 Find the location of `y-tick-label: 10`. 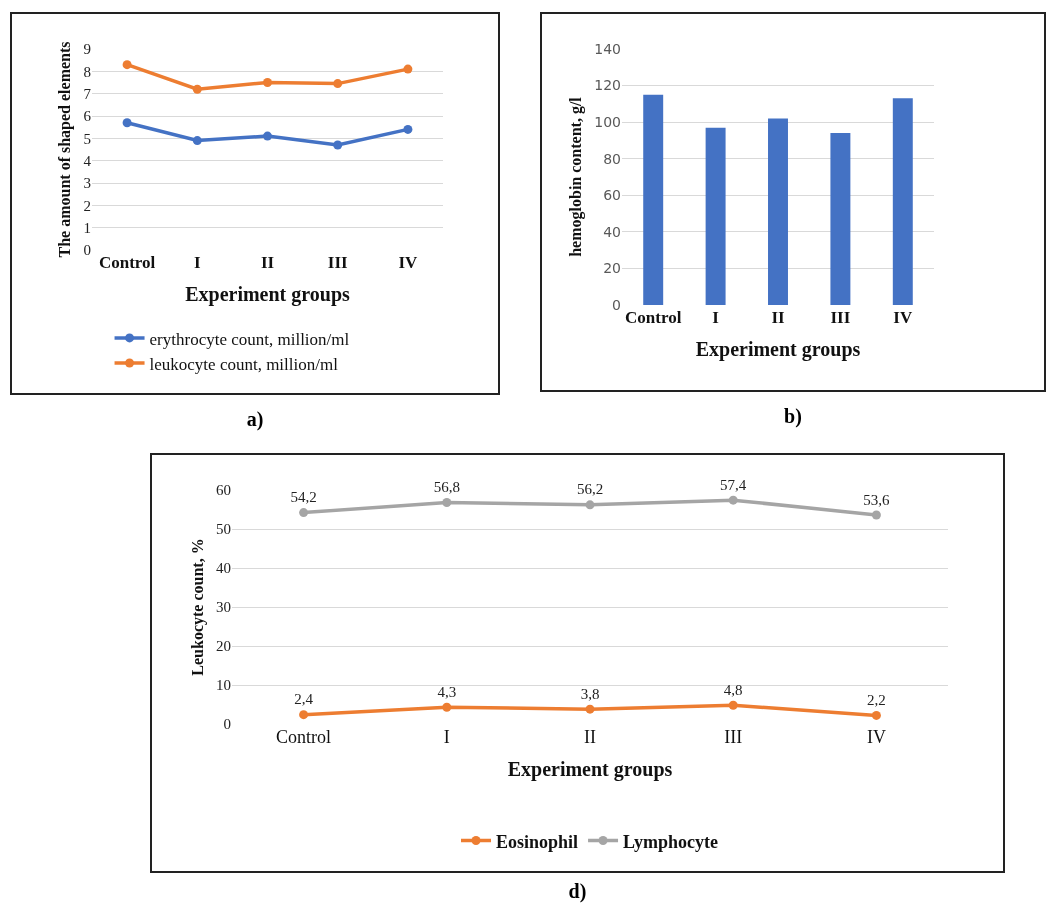

y-tick-label: 10 is located at coordinates (223, 685).